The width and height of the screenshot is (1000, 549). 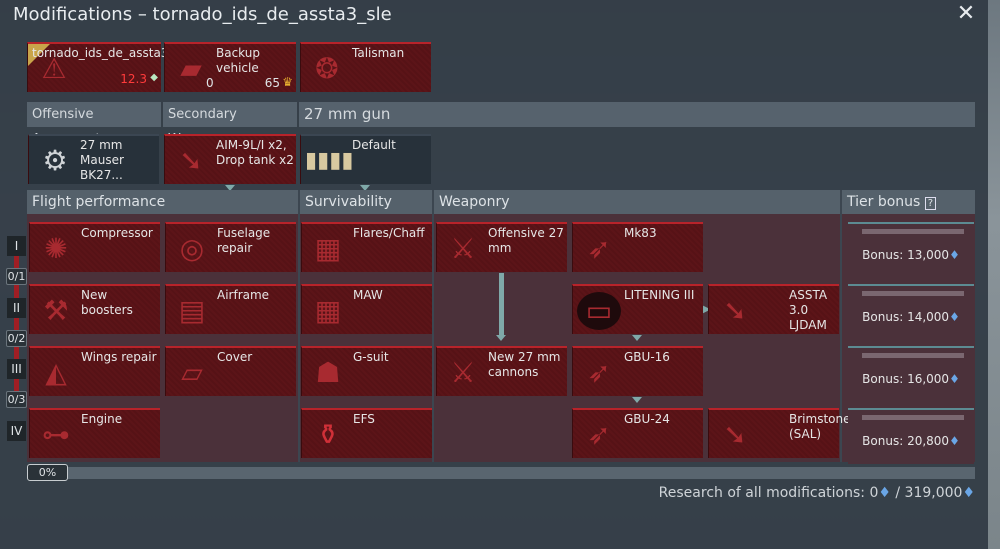 I want to click on help-icon: ?, so click(x=930, y=203).